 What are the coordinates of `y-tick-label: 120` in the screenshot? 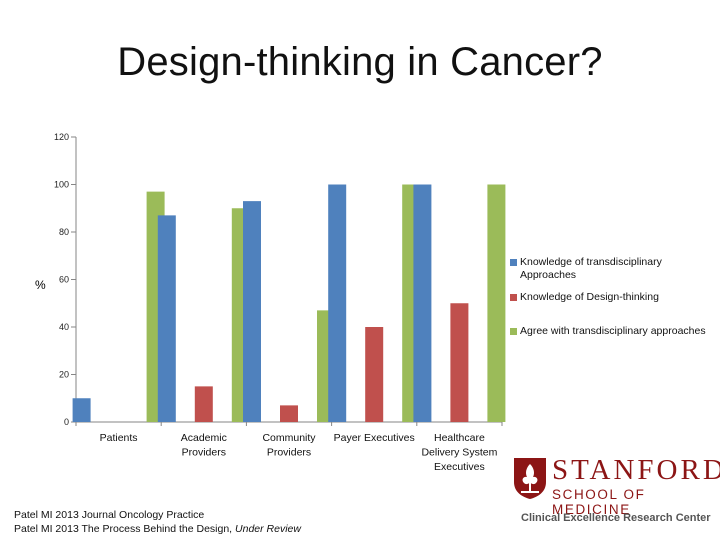 It's located at (61, 137).